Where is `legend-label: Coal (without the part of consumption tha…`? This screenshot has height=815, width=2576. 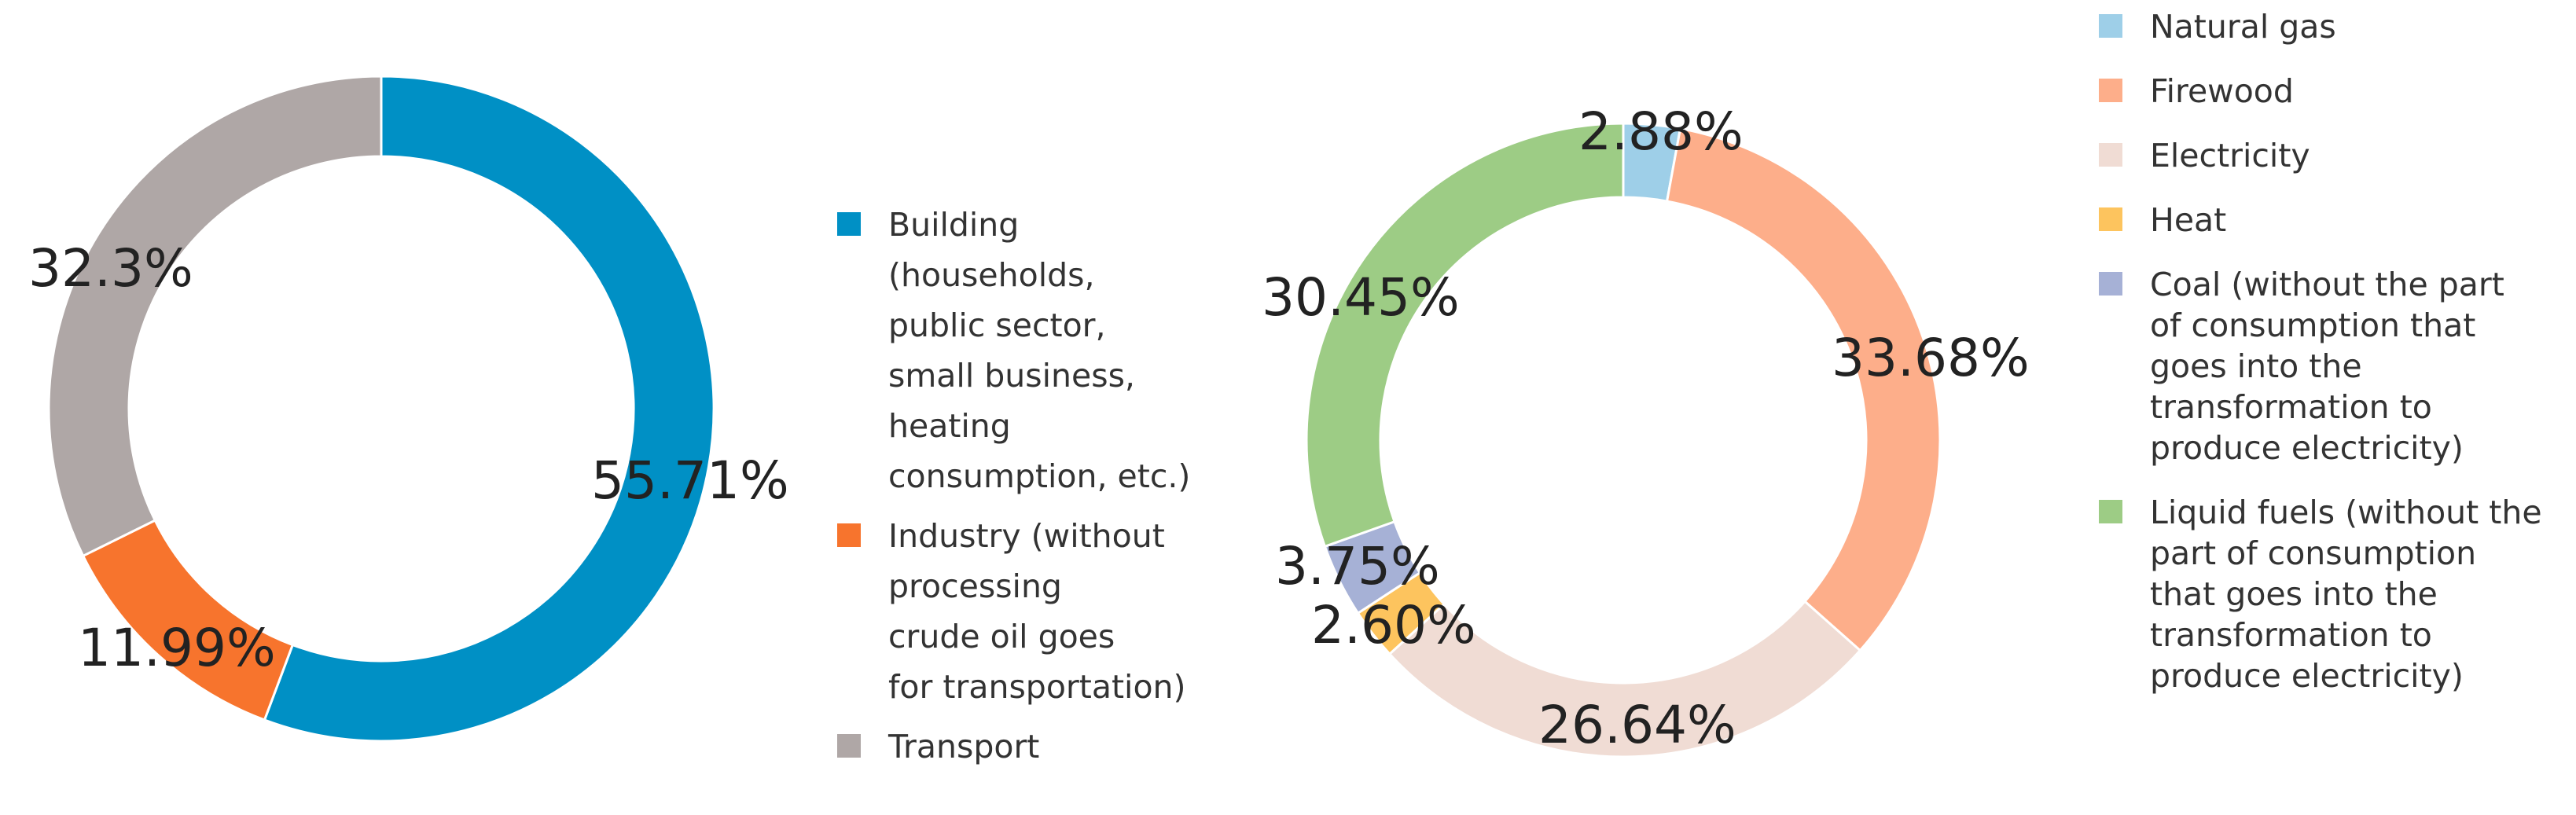
legend-label: Coal (without the part of consumption tha… is located at coordinates (2327, 366).